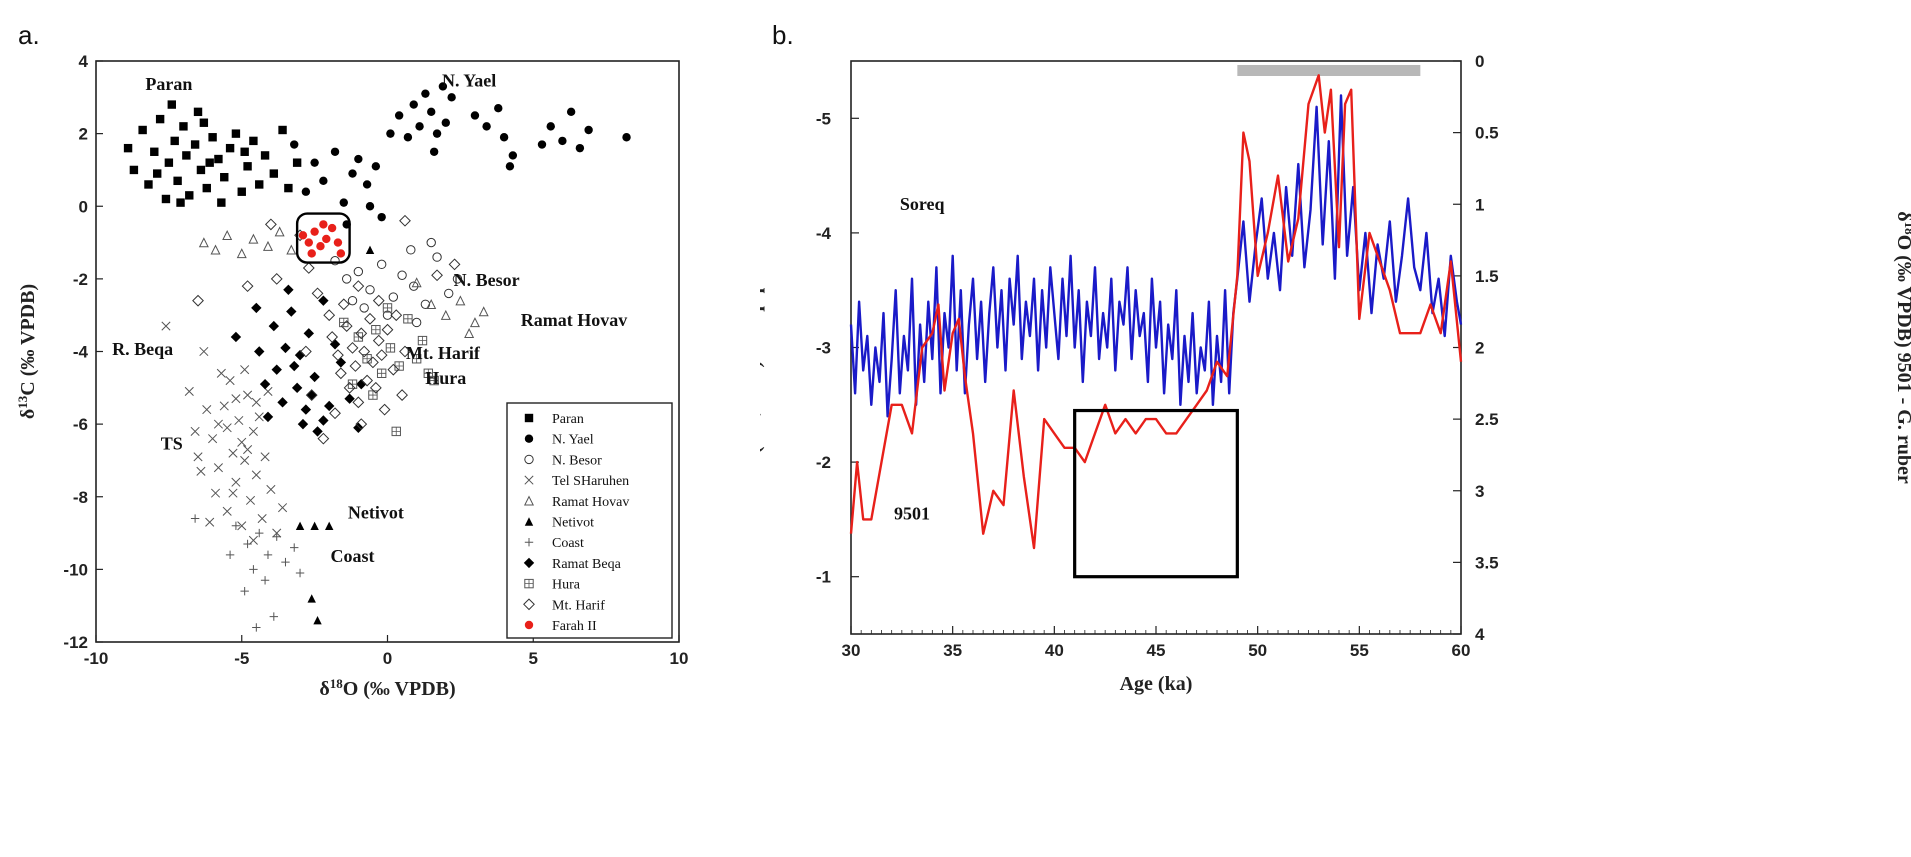 The image size is (1911, 857). Describe the element at coordinates (387, 688) in the screenshot. I see `x-axis-label-a: δ18O (‰ VPDB)` at that location.